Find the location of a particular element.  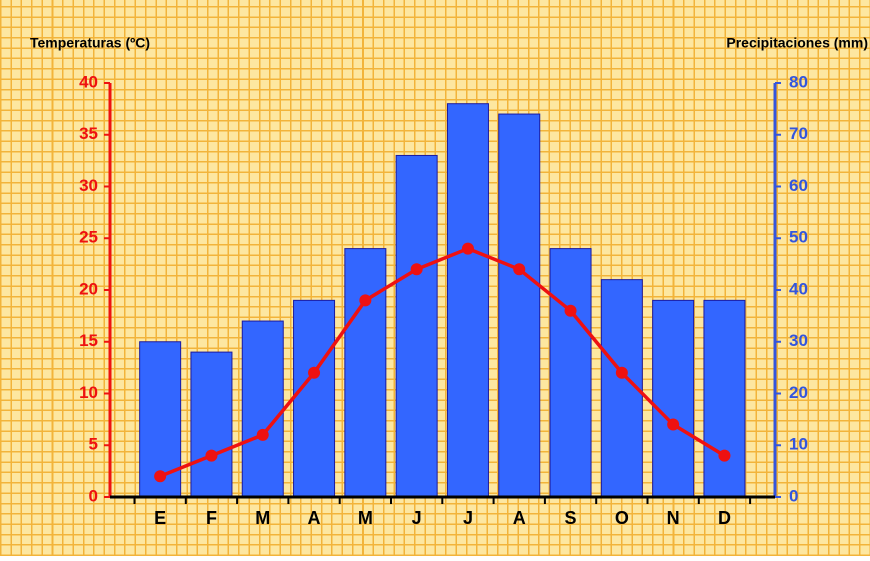

y2-axis-title: Precipitaciones (mm) is located at coordinates (797, 43).